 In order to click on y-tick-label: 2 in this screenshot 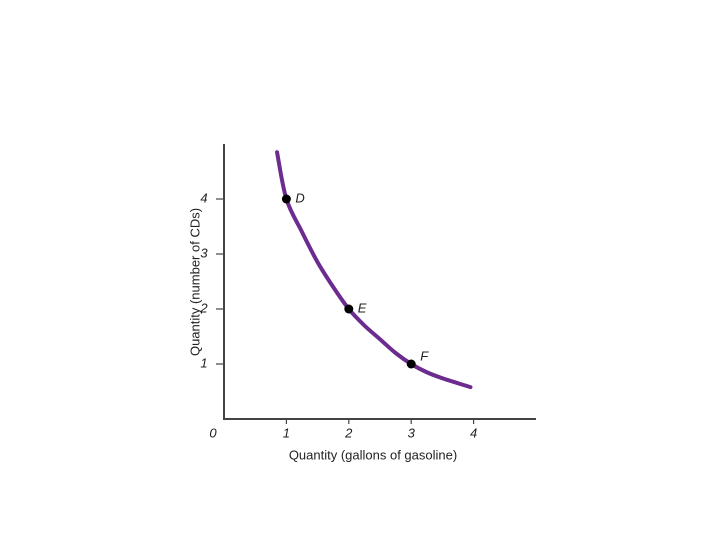, I will do `click(203, 307)`.